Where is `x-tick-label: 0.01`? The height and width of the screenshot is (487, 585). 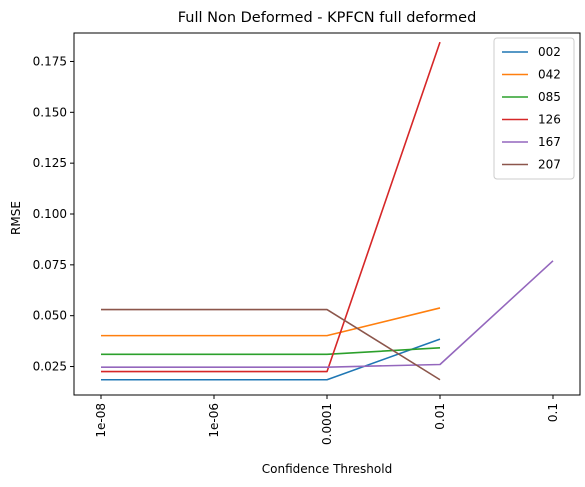 x-tick-label: 0.01 is located at coordinates (440, 416).